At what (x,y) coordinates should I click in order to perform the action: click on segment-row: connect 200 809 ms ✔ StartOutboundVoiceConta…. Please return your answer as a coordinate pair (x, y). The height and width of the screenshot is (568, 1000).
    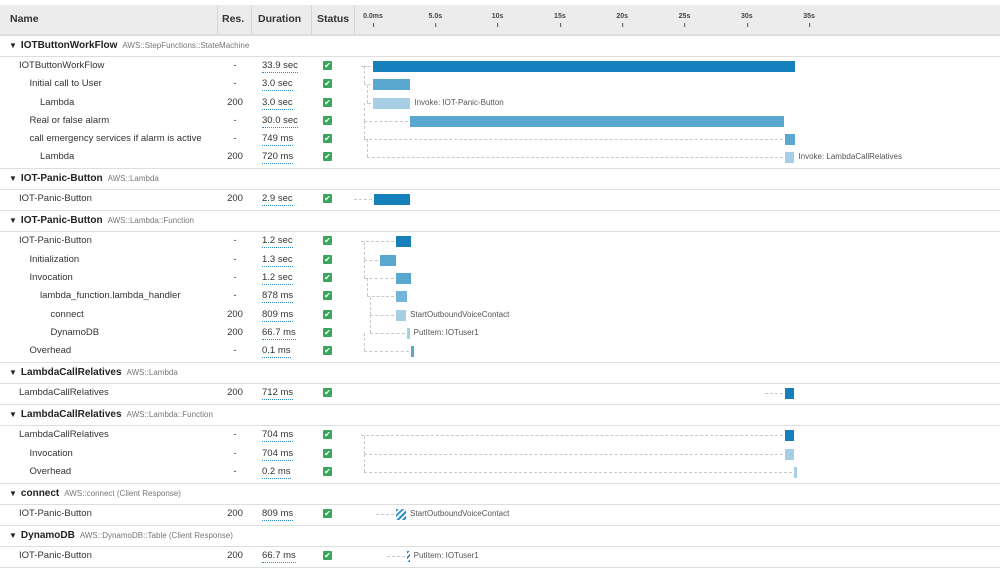
    Looking at the image, I should click on (500, 310).